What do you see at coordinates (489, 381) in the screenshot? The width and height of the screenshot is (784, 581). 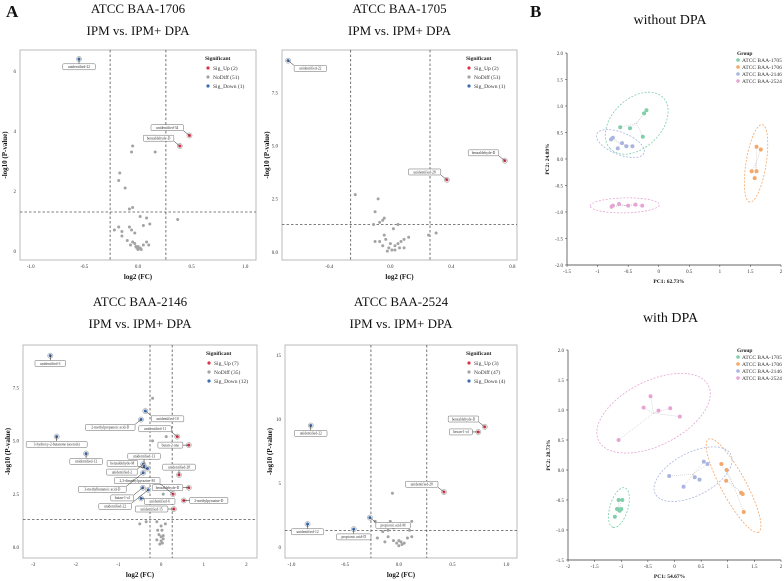 I see `legend-item: Sig_Down (4)` at bounding box center [489, 381].